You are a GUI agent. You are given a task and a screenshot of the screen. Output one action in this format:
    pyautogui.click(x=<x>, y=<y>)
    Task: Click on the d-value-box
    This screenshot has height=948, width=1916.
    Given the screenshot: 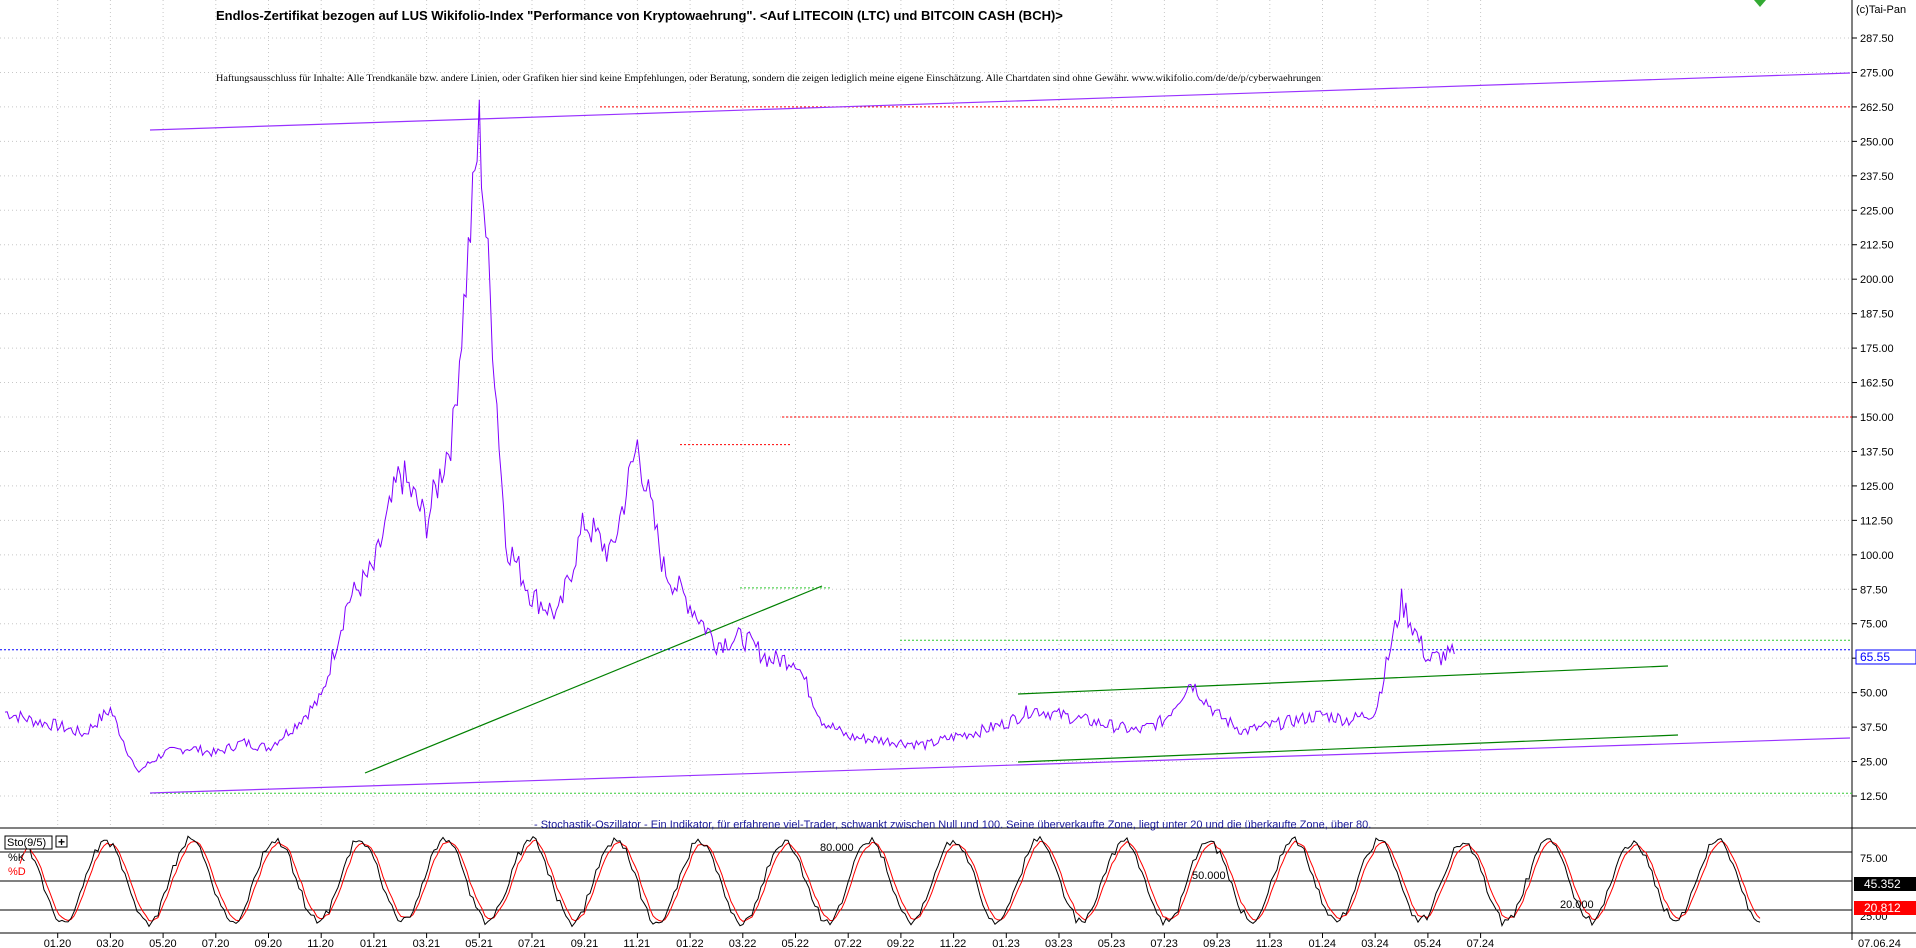 What is the action you would take?
    pyautogui.click(x=1885, y=908)
    